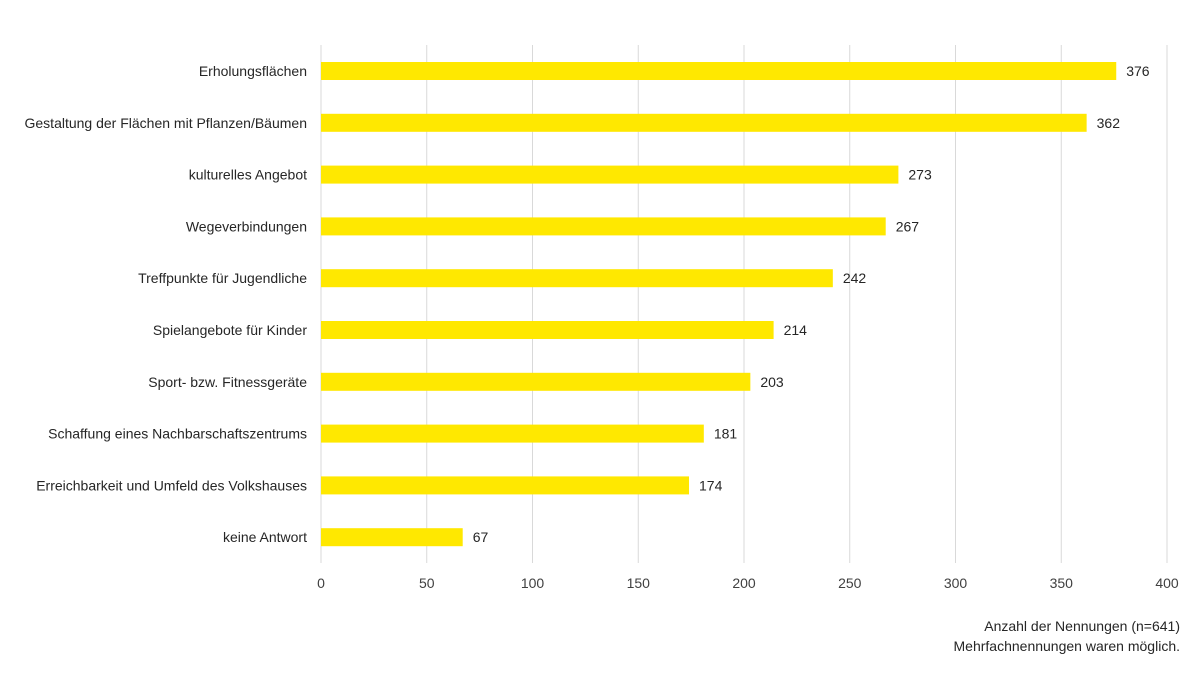 This screenshot has width=1200, height=692. What do you see at coordinates (265, 537) in the screenshot?
I see `category-label: keine Antwort` at bounding box center [265, 537].